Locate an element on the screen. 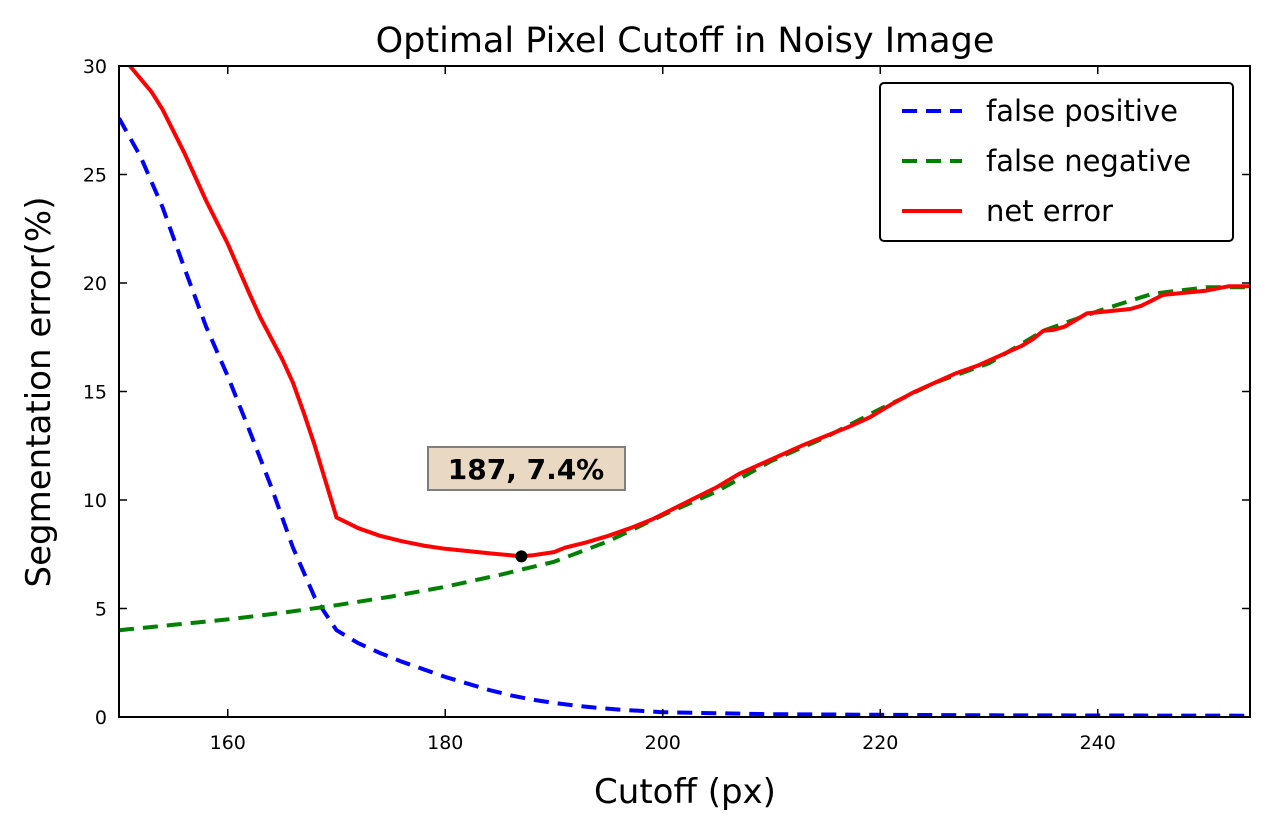 The height and width of the screenshot is (832, 1270). x-tick-label: 160 is located at coordinates (228, 743).